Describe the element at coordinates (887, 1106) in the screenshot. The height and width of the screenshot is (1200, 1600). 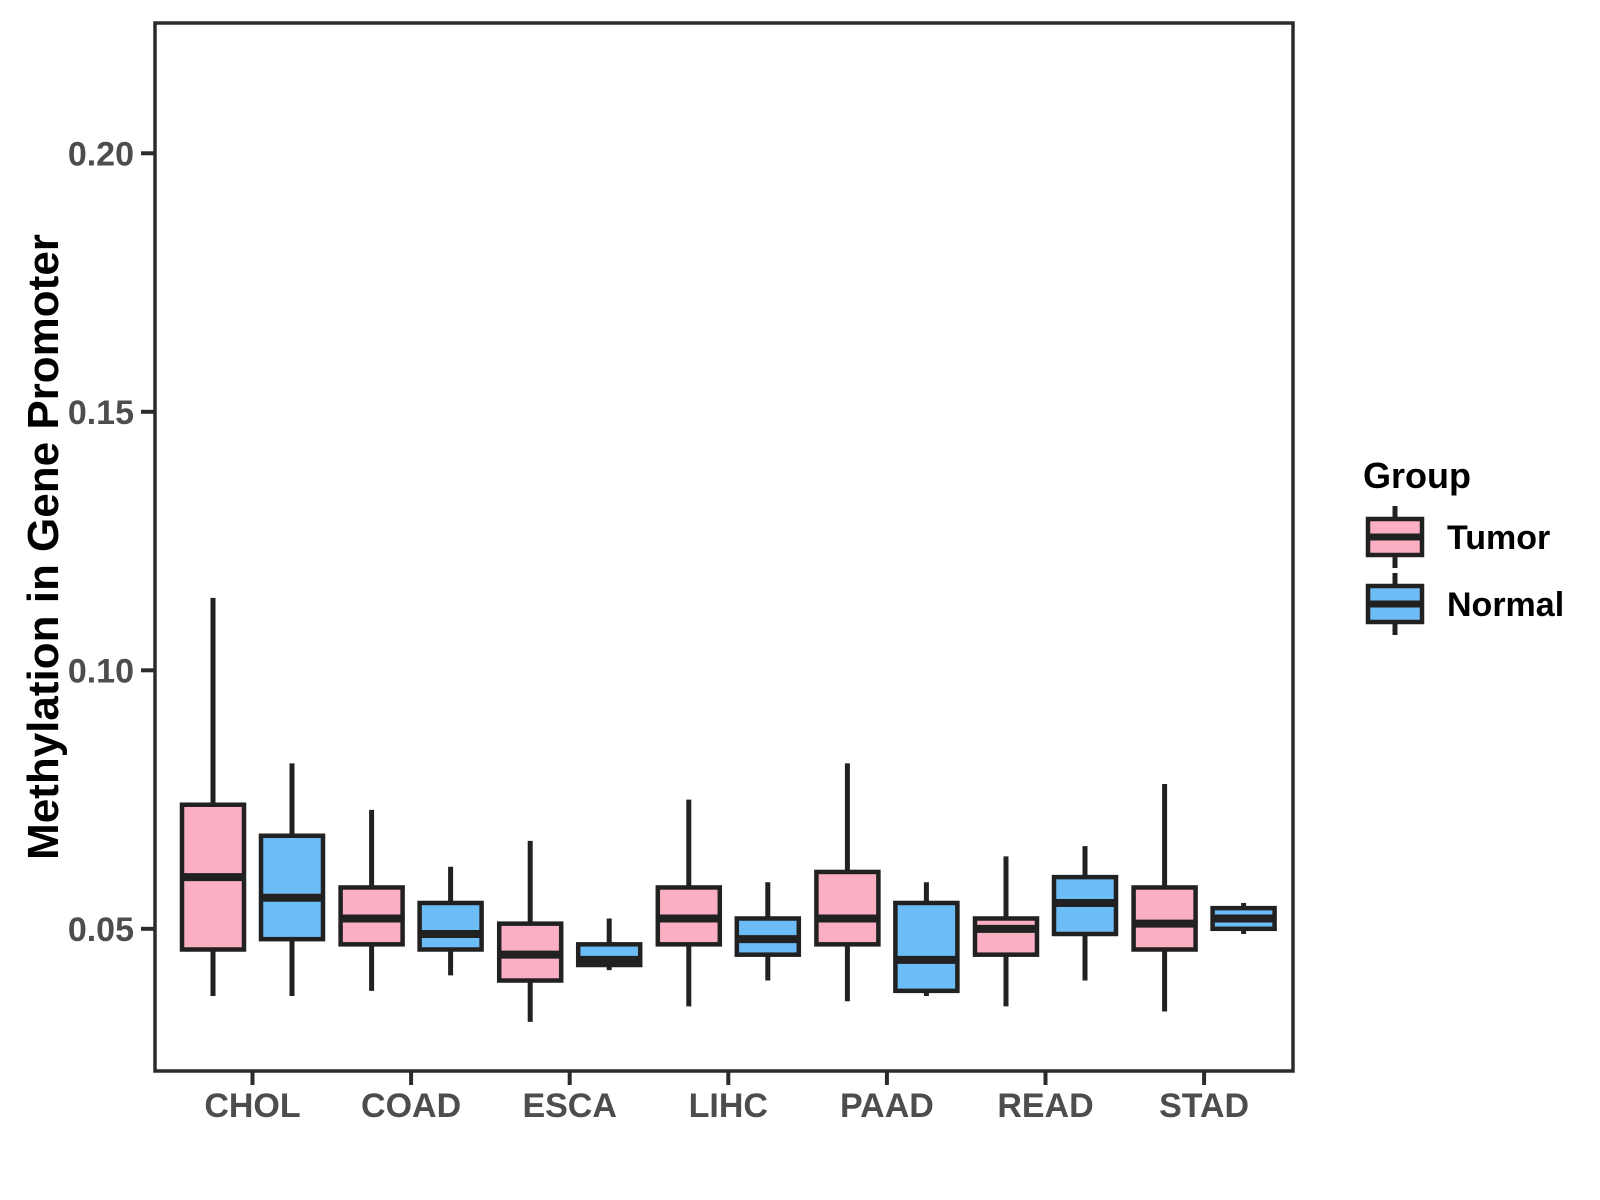
I see `x-axis-tick-label: PAAD` at that location.